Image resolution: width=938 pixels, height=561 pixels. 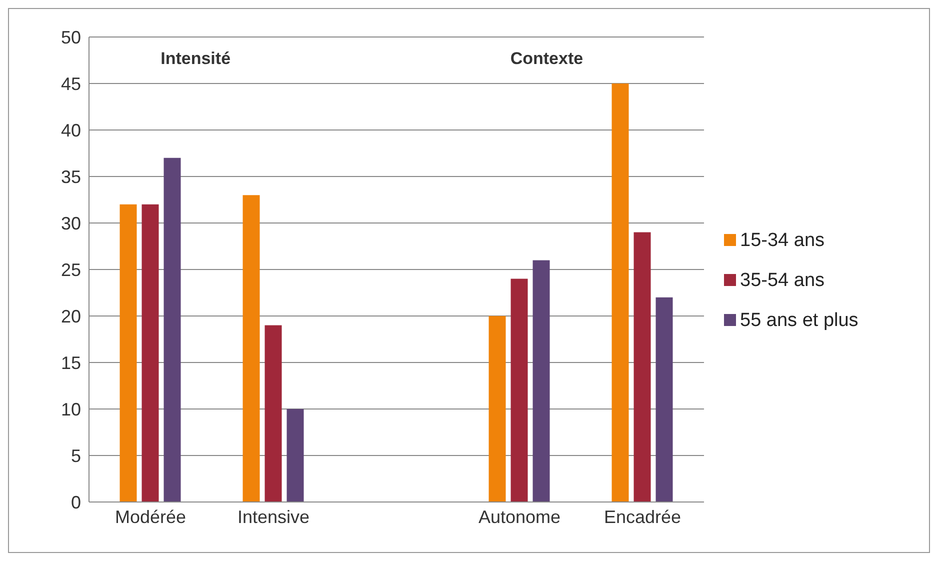 What do you see at coordinates (70, 84) in the screenshot?
I see `y-tick-label: 45` at bounding box center [70, 84].